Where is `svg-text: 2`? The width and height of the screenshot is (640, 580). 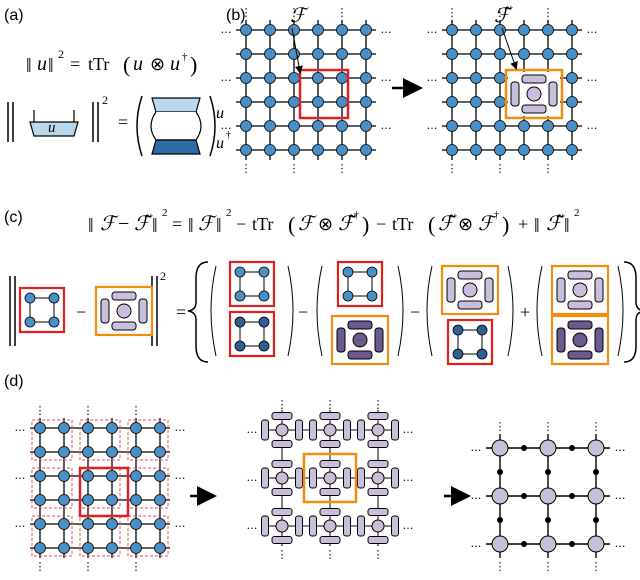 svg-text: 2 is located at coordinates (165, 213).